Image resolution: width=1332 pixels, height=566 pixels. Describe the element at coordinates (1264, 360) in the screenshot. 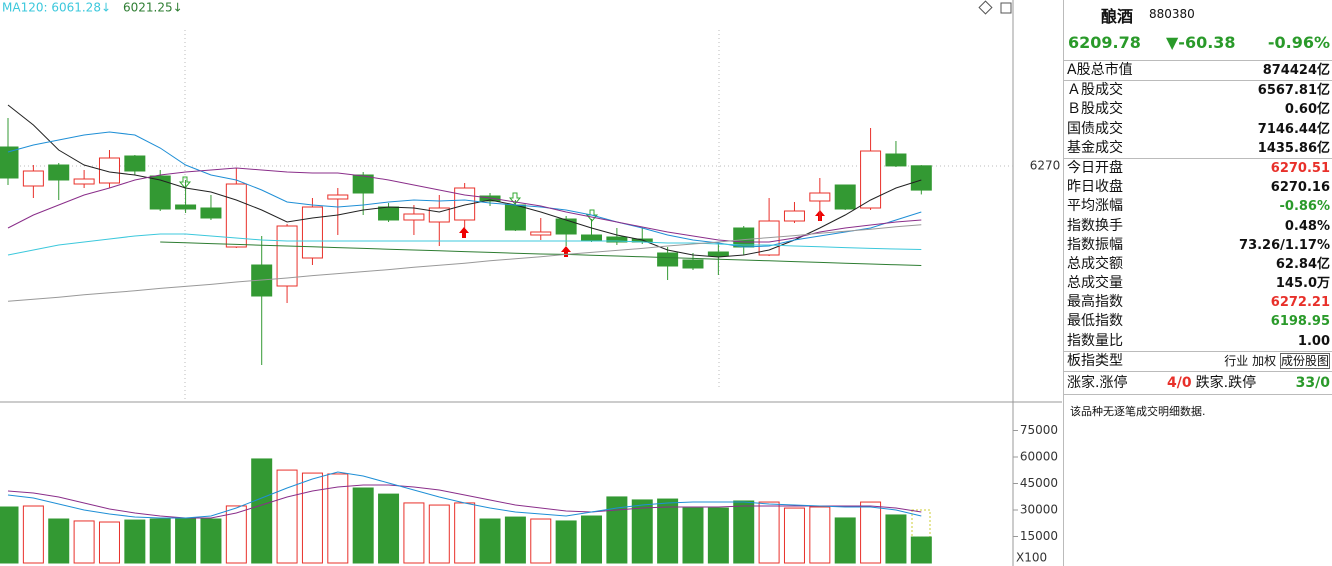

I see `type-link: 加权` at that location.